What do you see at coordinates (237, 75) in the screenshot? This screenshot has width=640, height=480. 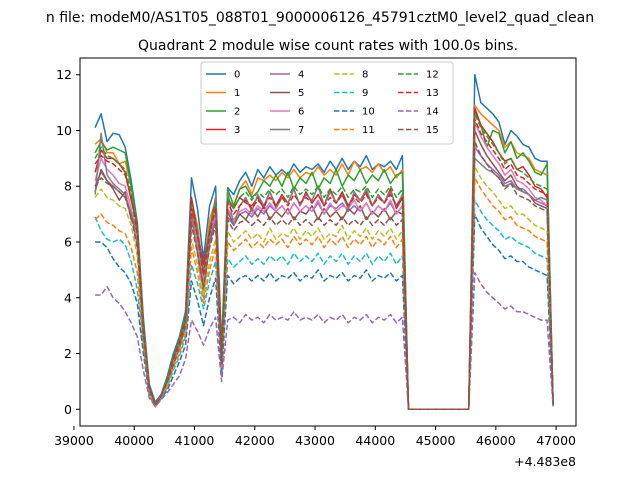 I see `legend-label-0: 0` at bounding box center [237, 75].